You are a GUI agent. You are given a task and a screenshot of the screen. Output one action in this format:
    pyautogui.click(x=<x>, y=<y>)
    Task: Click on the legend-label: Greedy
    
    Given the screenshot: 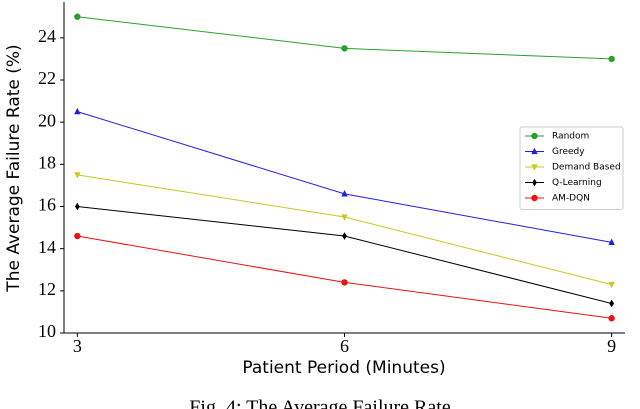 What is the action you would take?
    pyautogui.click(x=568, y=152)
    